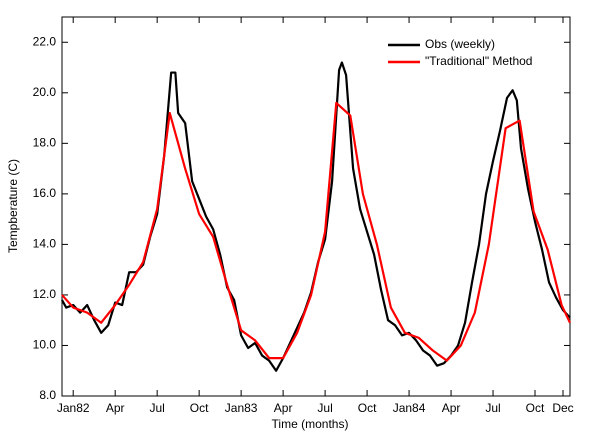  I want to click on legend-label: "Traditional" Method, so click(478, 61).